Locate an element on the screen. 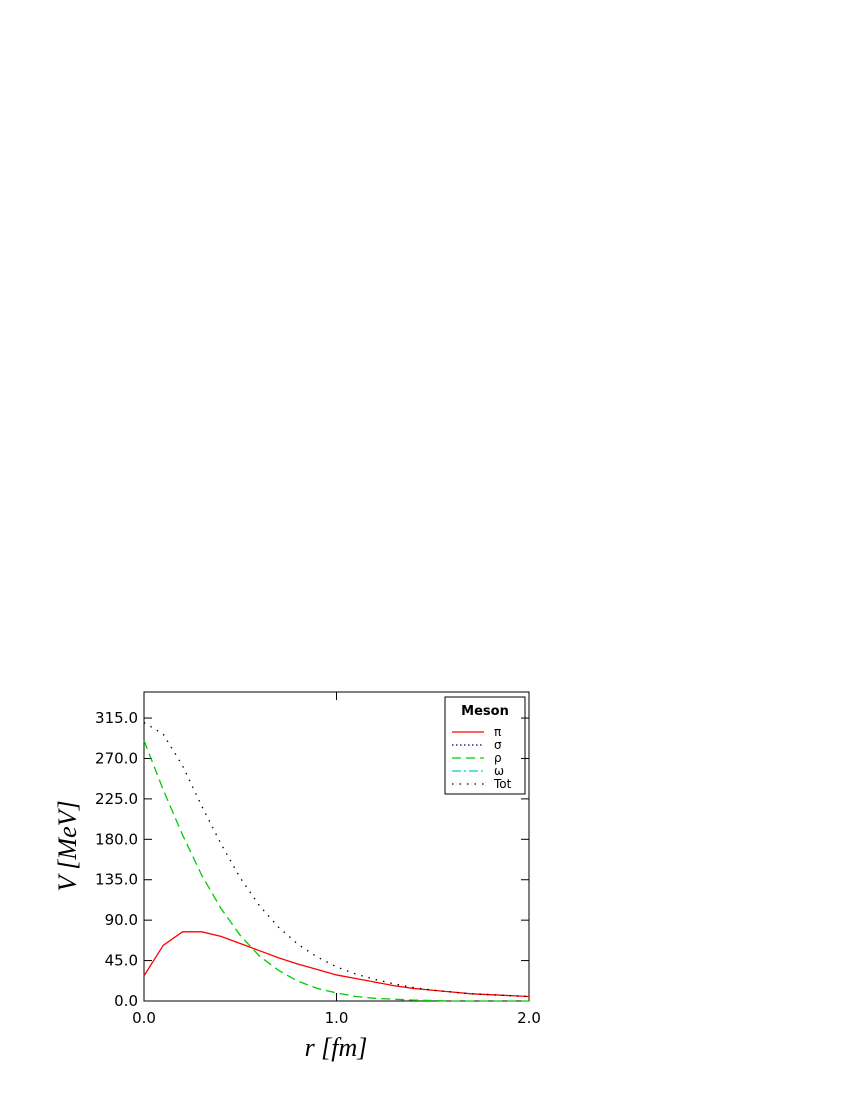 This screenshot has height=1100, width=850. y-tick-label: 135.0 is located at coordinates (116, 880).